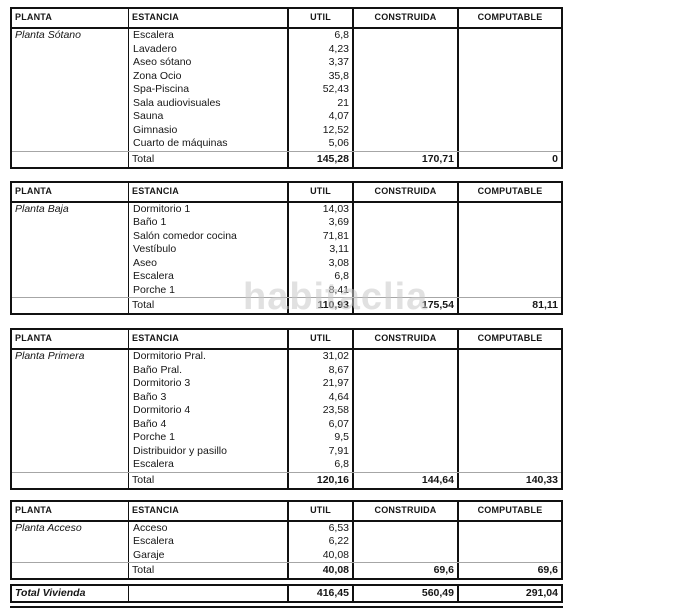  Describe the element at coordinates (177, 102) in the screenshot. I see `room-name: Sala audiovisuales` at that location.